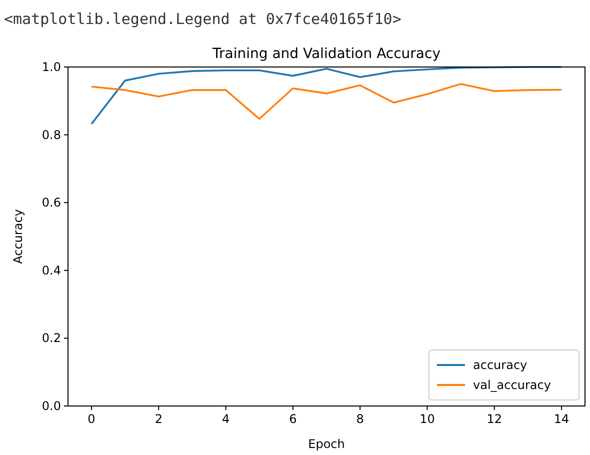  What do you see at coordinates (51, 135) in the screenshot?
I see `y-tick-label: 0.8` at bounding box center [51, 135].